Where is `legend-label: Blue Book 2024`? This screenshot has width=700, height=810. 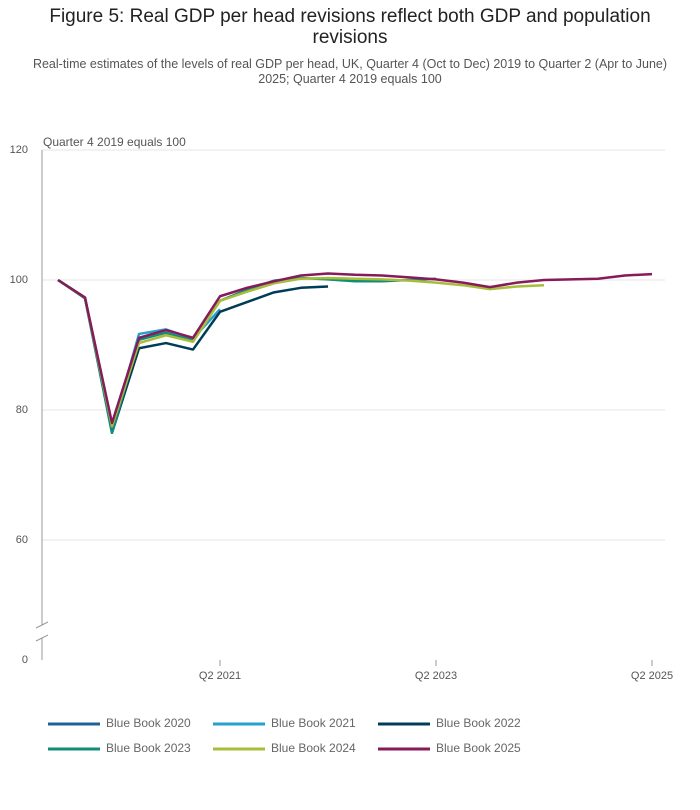
legend-label: Blue Book 2024 is located at coordinates (313, 748).